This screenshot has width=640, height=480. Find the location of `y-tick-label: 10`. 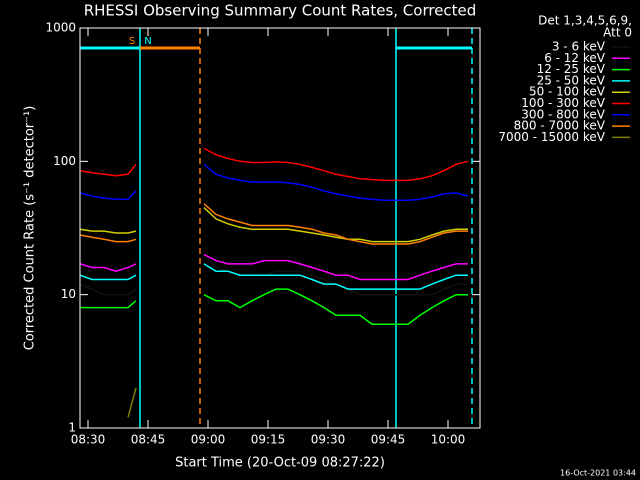

y-tick-label: 10 is located at coordinates (68, 294).